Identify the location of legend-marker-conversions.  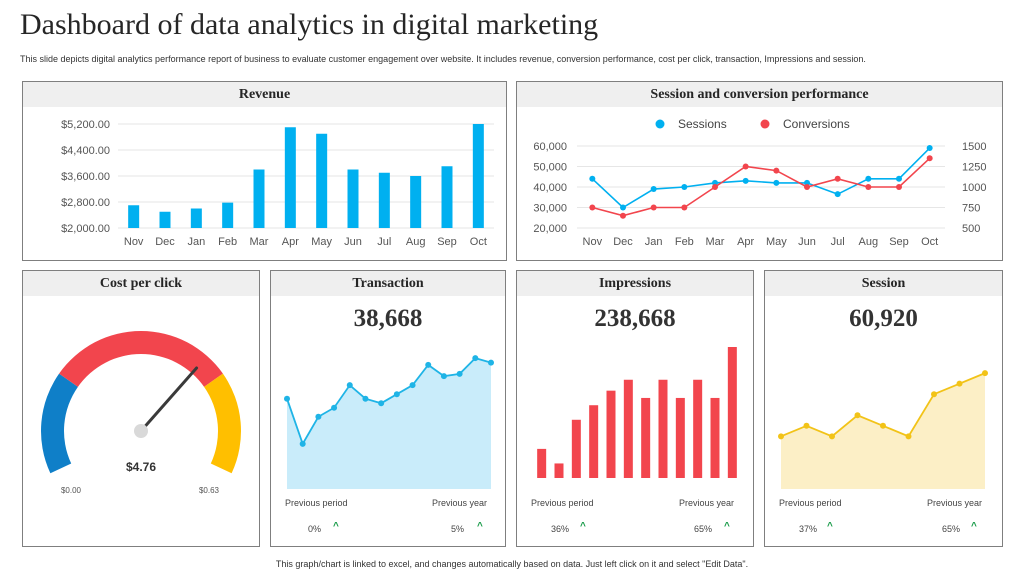
(765, 124).